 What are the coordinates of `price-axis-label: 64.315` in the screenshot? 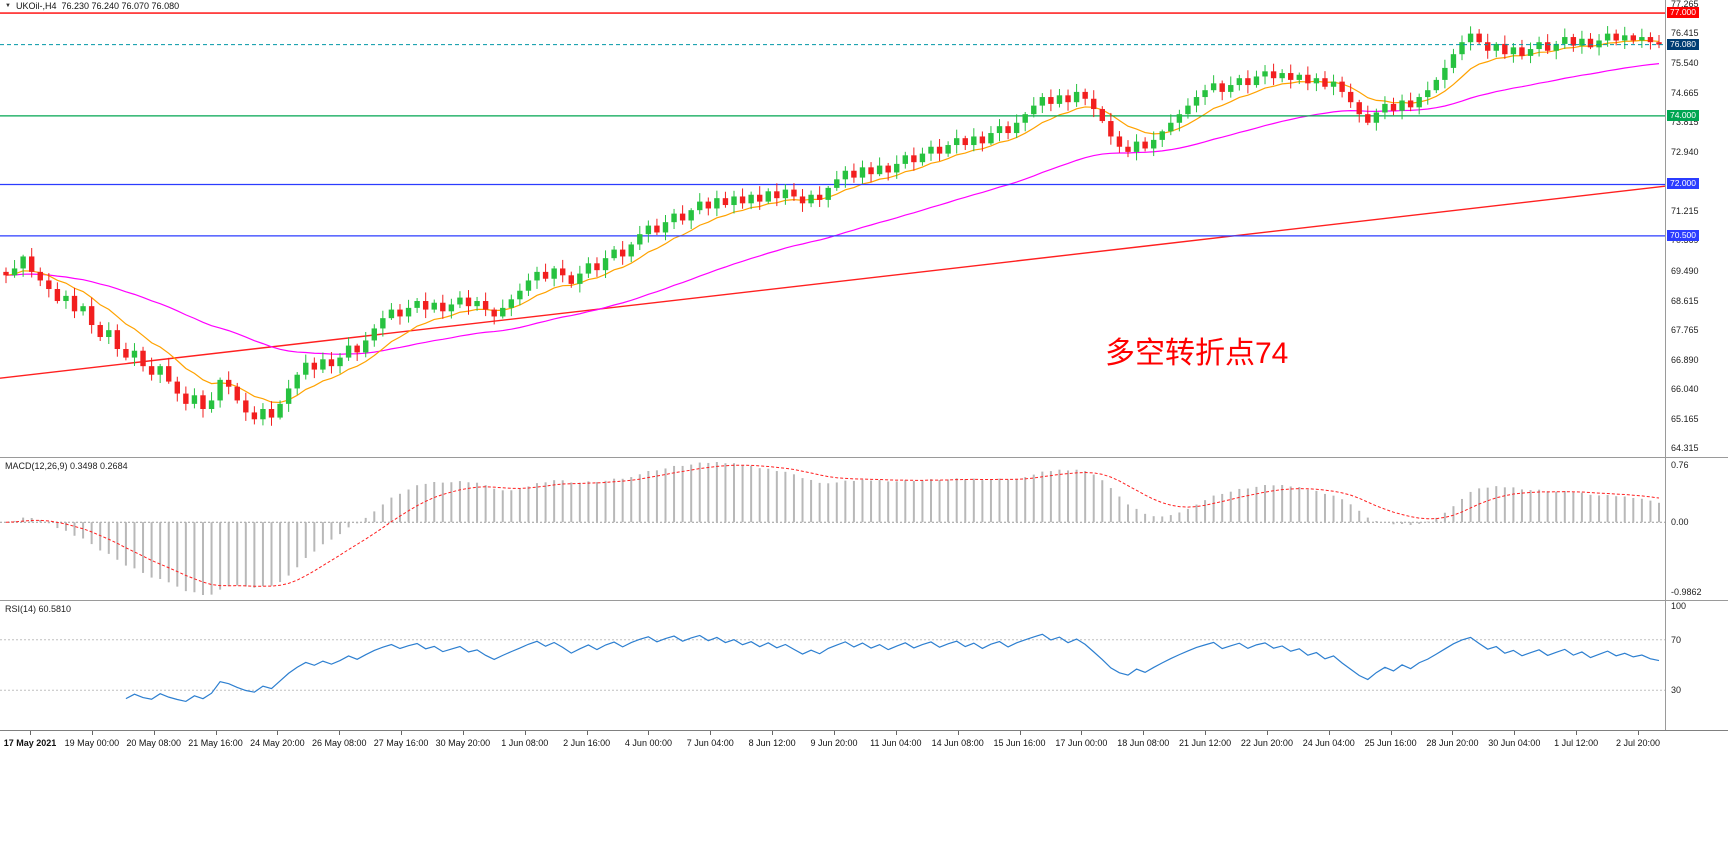 It's located at (1685, 447).